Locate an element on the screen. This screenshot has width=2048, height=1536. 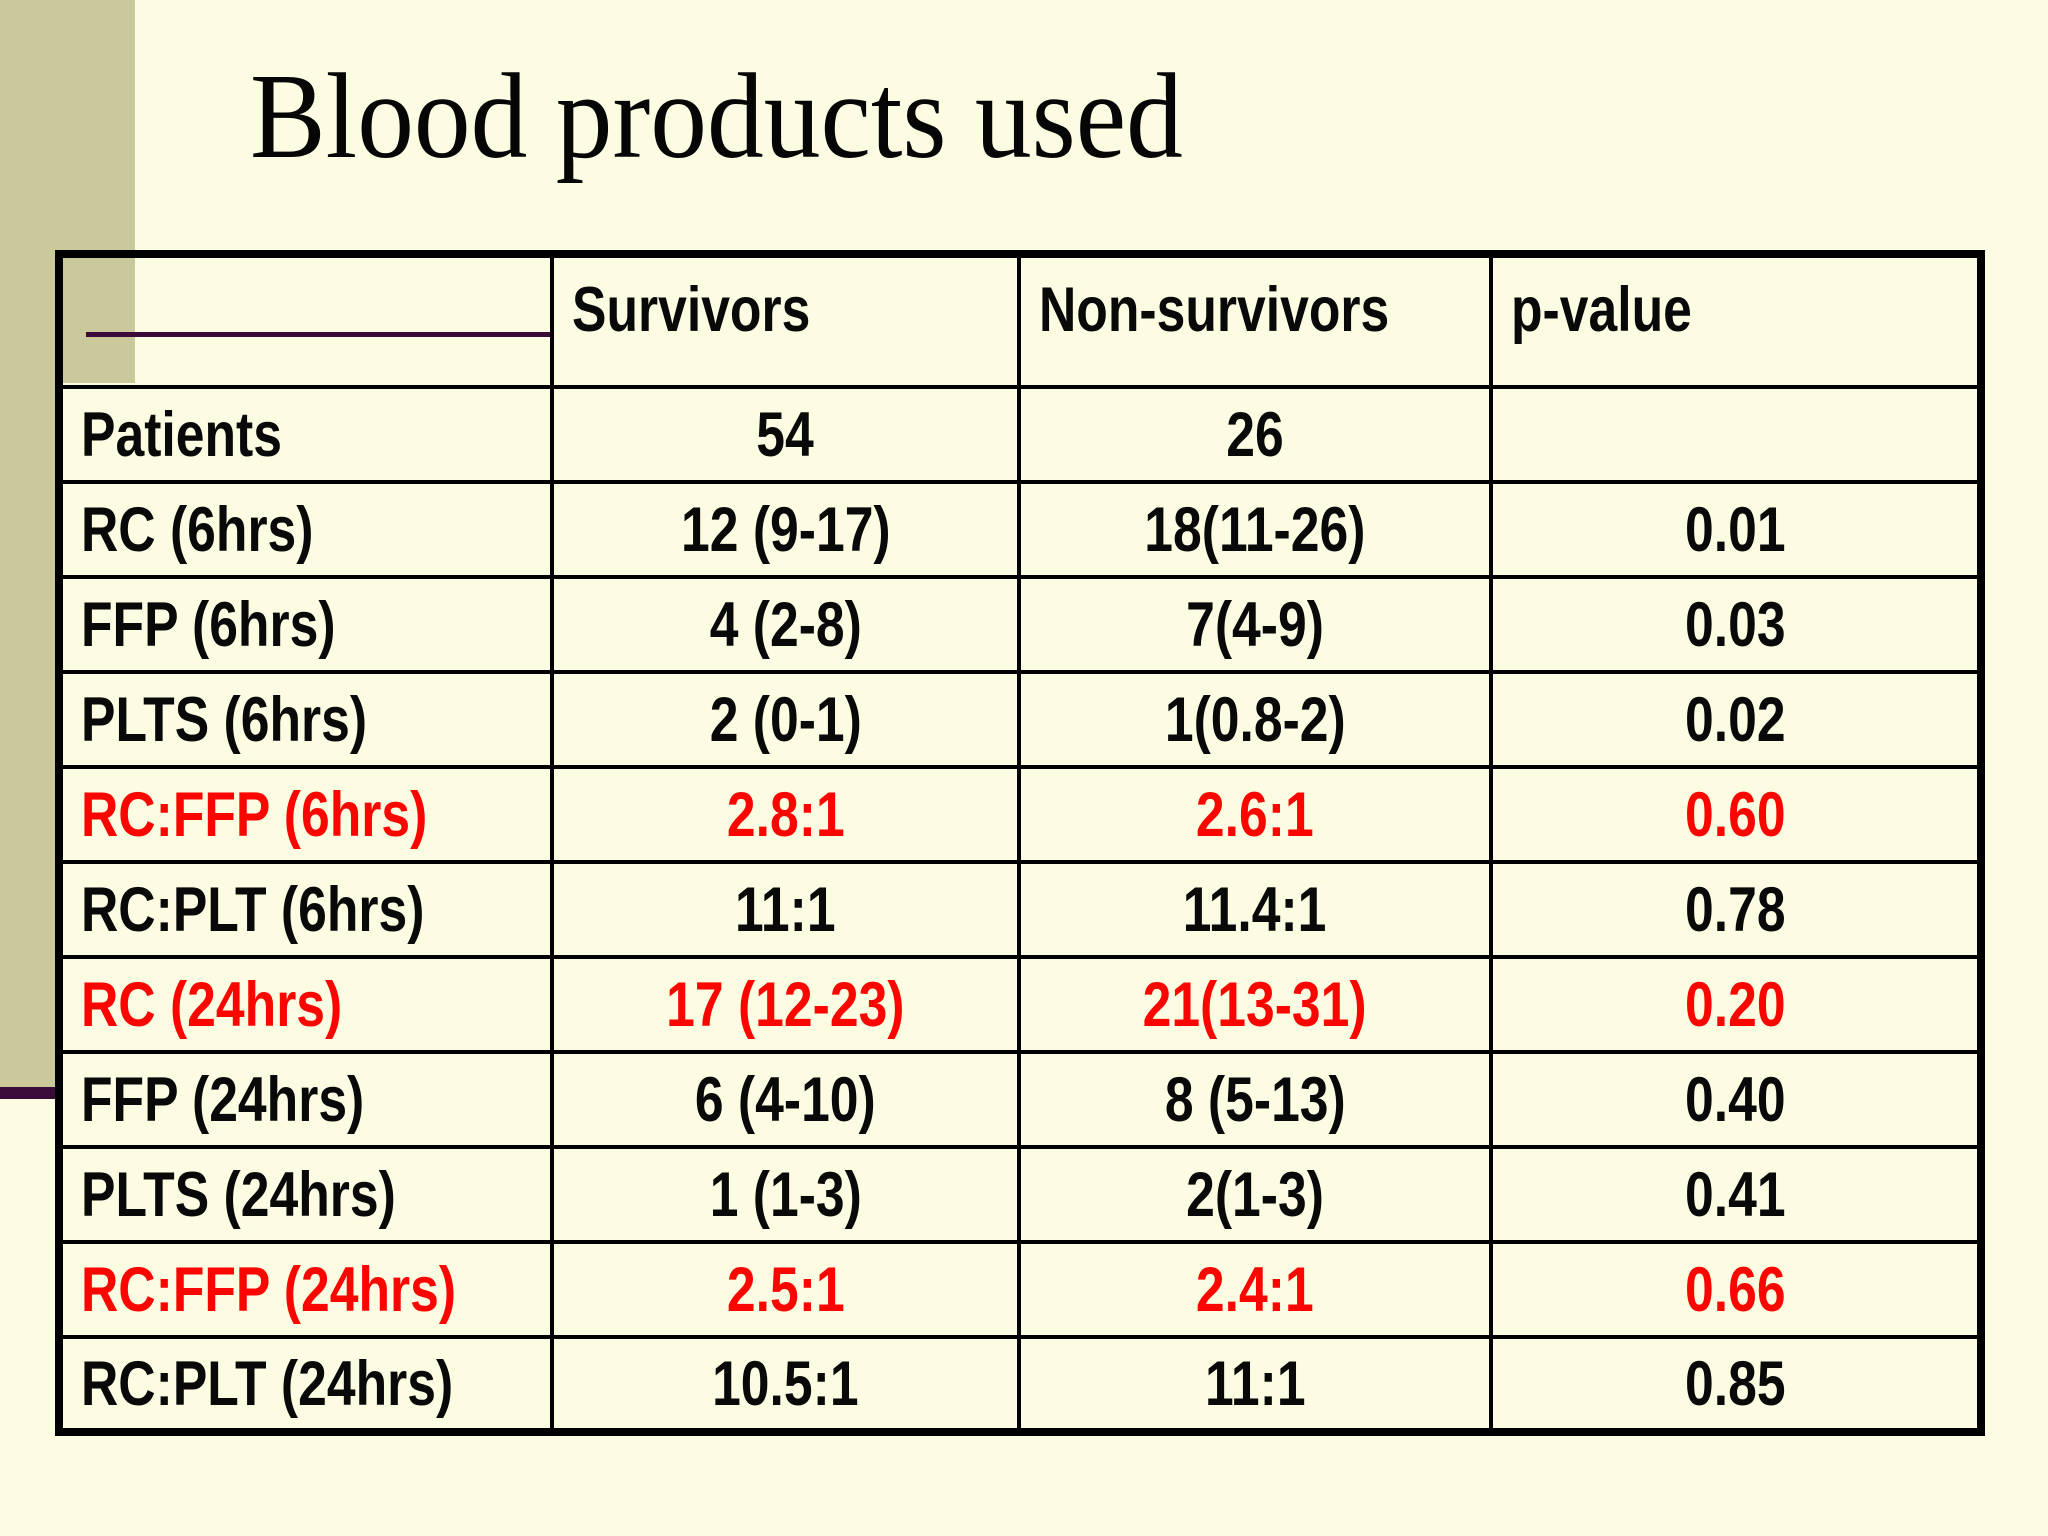
pvalue-cell: 0.66 is located at coordinates (1736, 1289).